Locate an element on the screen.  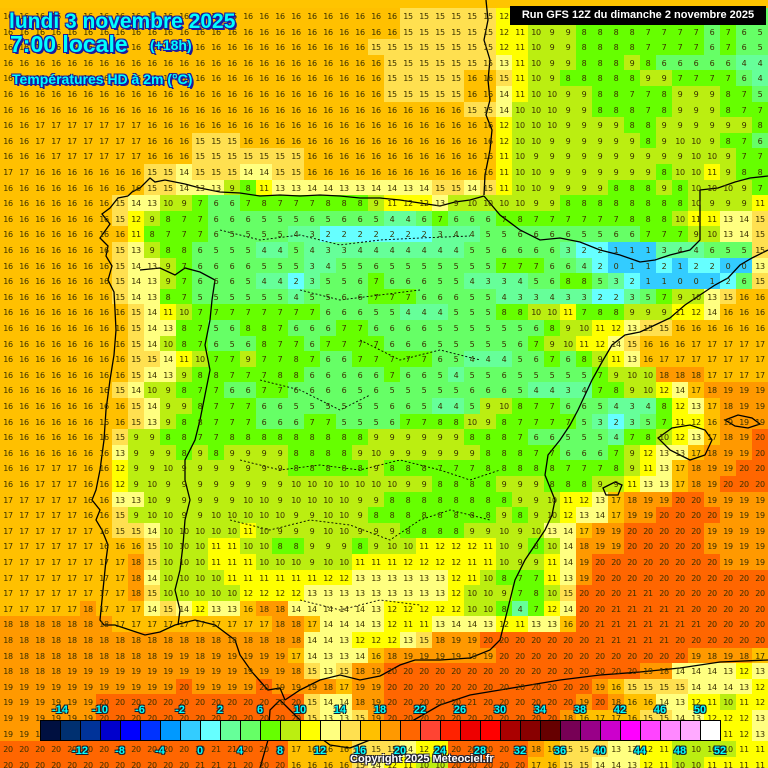
legend-label-top: 10 is located at coordinates (300, 710).